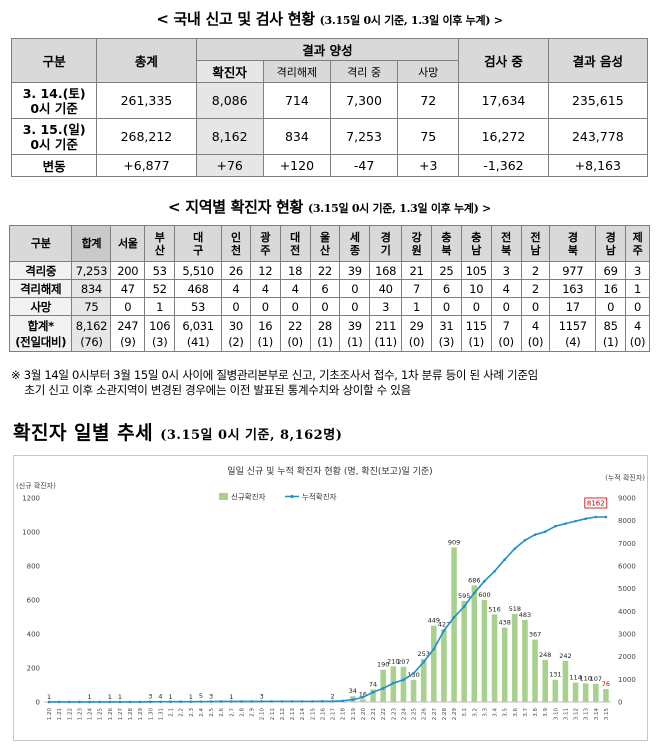 The image size is (659, 745). What do you see at coordinates (160, 270) in the screenshot?
I see `region-cell: 53` at bounding box center [160, 270].